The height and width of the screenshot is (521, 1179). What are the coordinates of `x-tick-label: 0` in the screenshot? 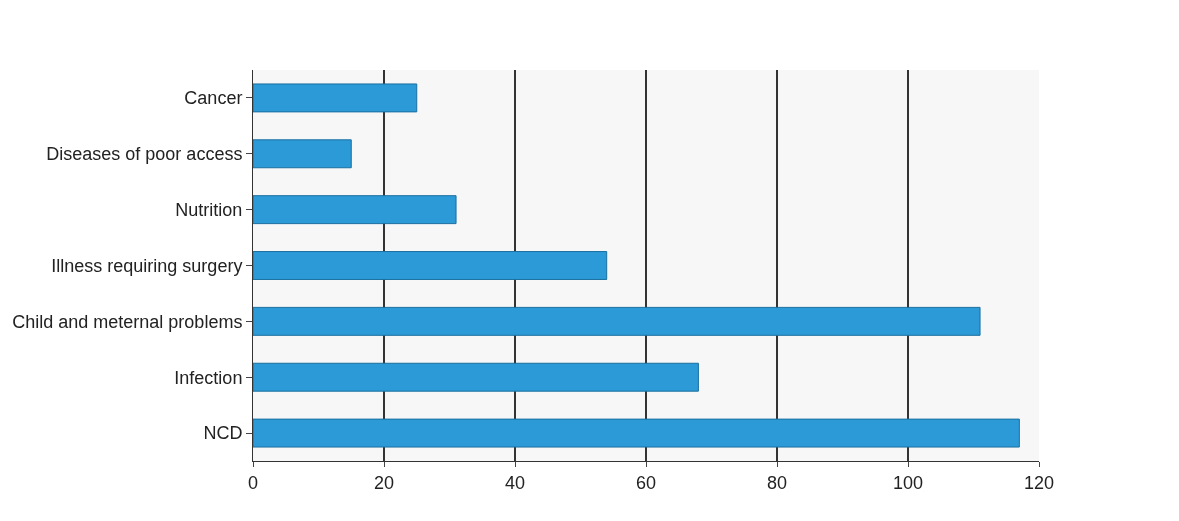 It's located at (253, 482).